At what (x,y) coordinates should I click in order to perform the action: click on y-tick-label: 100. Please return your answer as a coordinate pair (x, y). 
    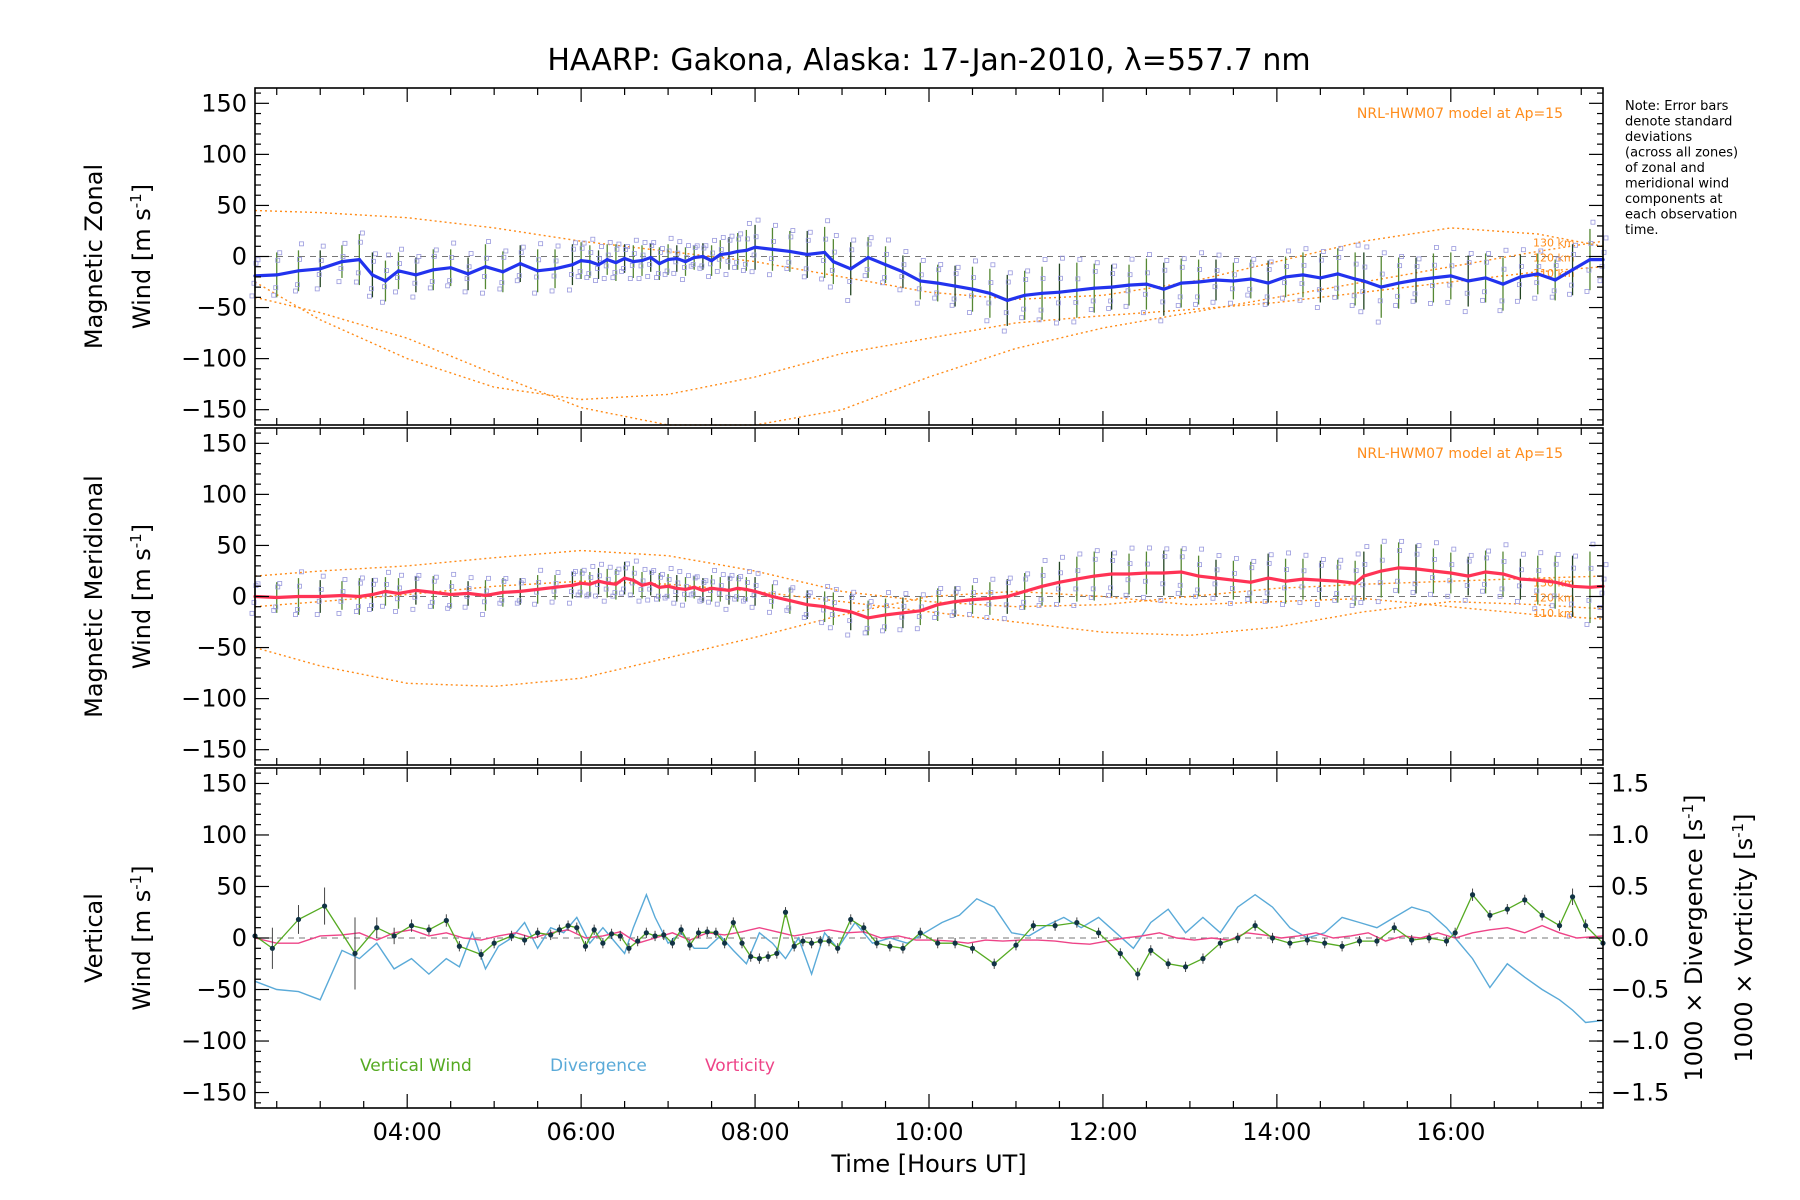
    Looking at the image, I should click on (224, 494).